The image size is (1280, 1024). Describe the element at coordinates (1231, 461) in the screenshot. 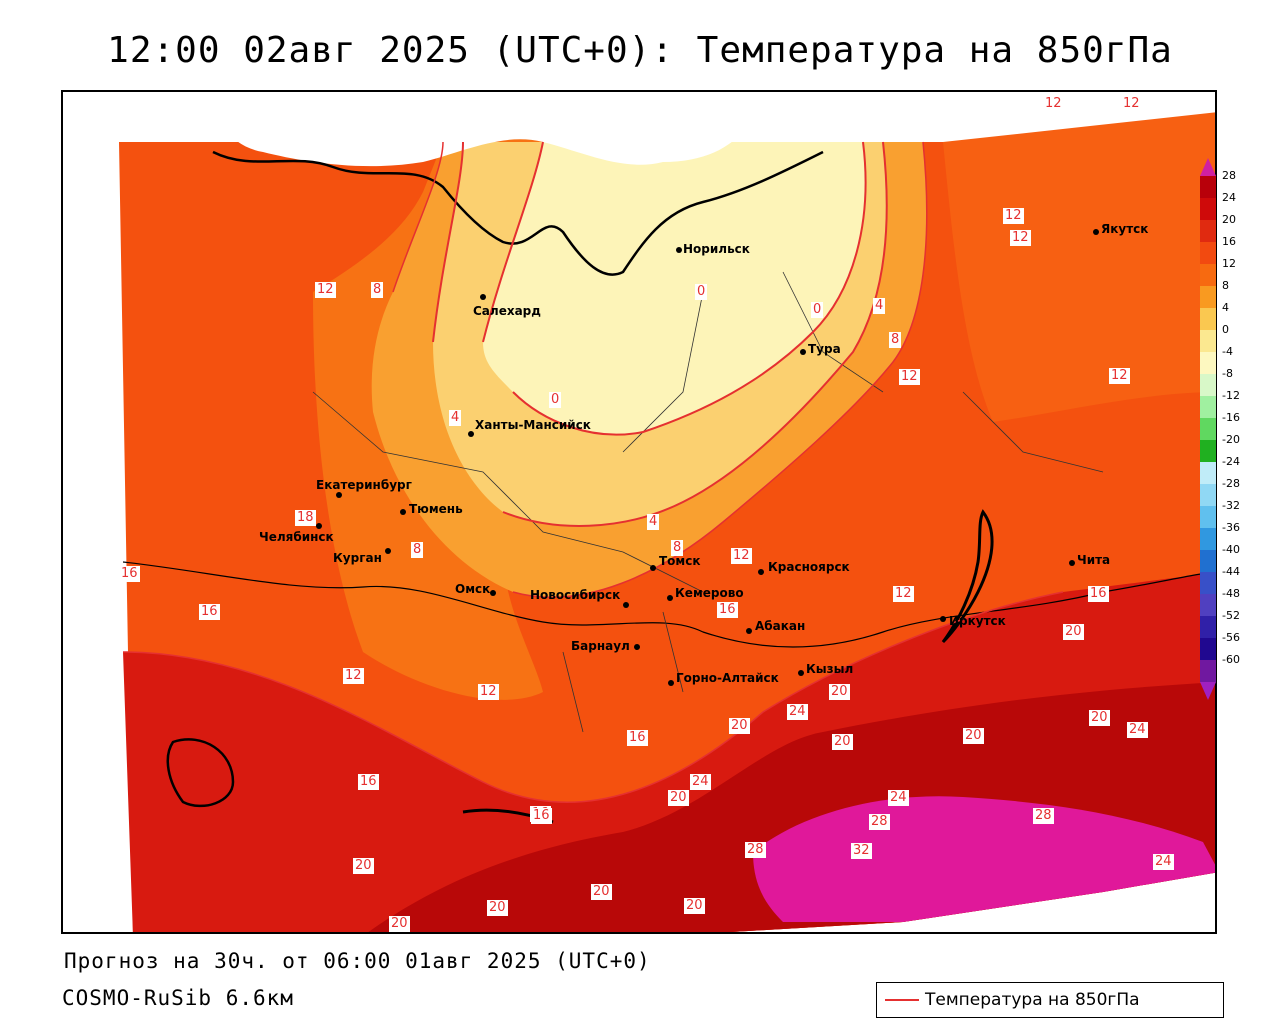

I see `scale-tick-label: -24` at that location.